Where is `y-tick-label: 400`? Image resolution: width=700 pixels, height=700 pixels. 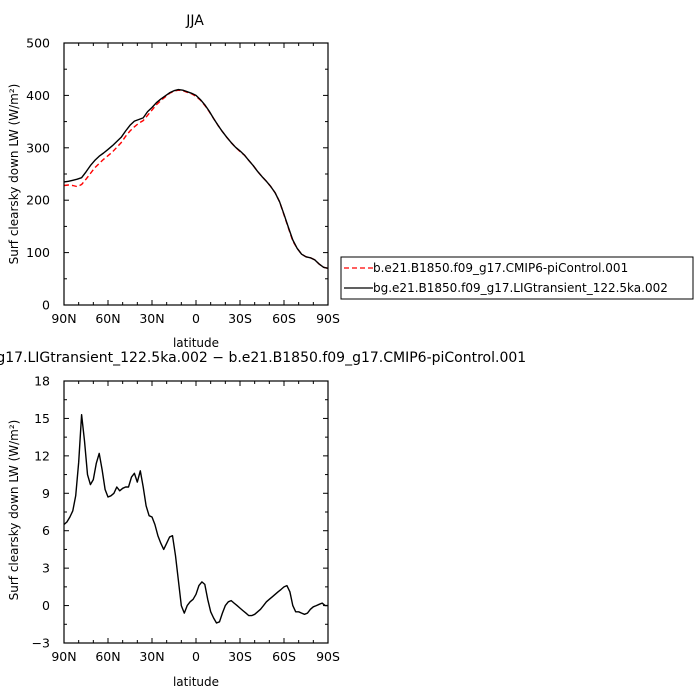
y-tick-label: 400 is located at coordinates (38, 95).